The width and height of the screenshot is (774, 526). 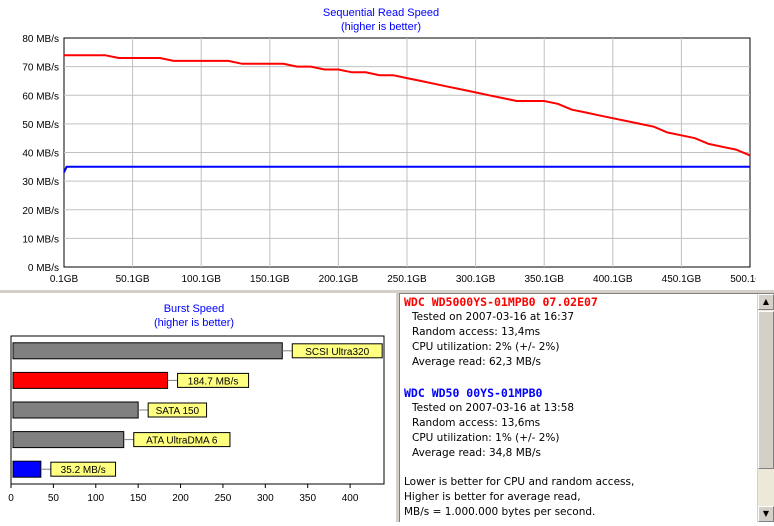 What do you see at coordinates (180, 498) in the screenshot?
I see `x-tick-label: 200` at bounding box center [180, 498].